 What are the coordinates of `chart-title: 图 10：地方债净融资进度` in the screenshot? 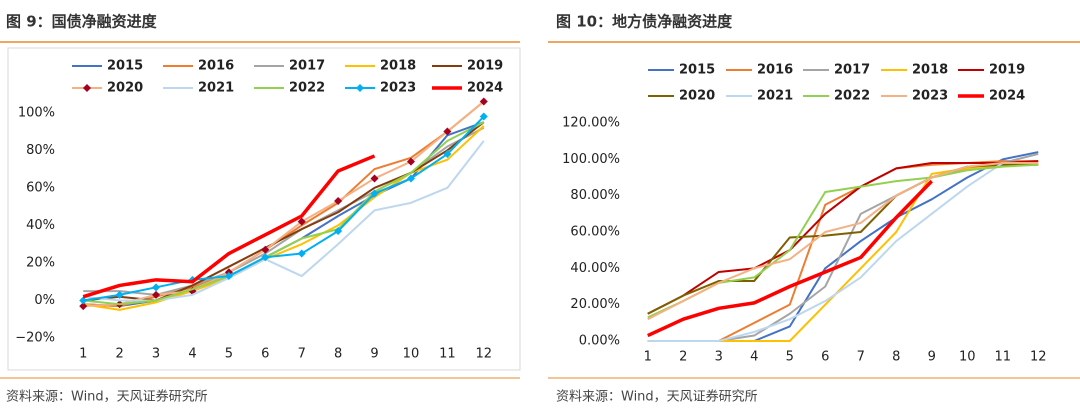 It's located at (644, 22).